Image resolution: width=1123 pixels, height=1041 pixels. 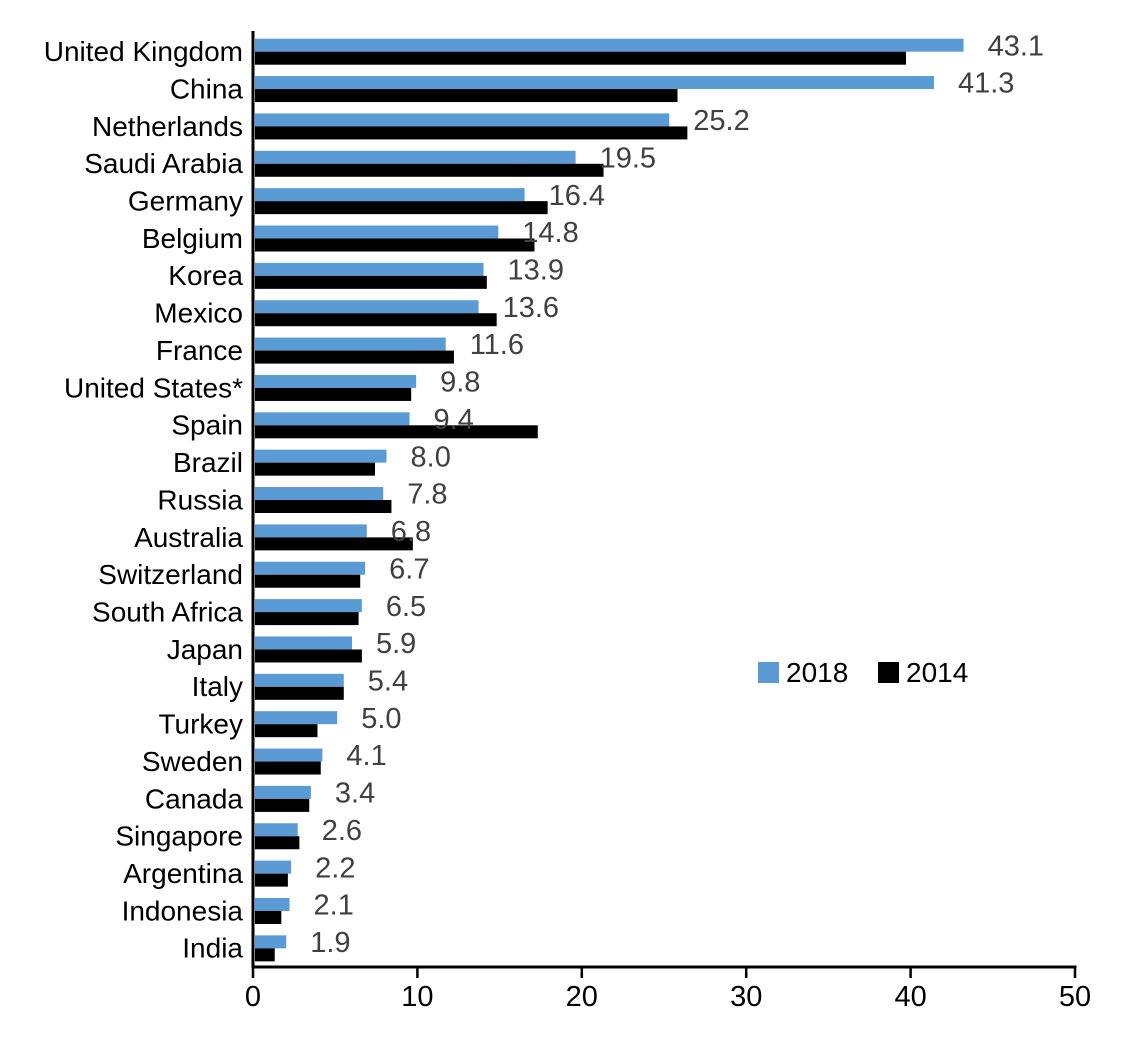 I want to click on value-label: 4.1, so click(x=366, y=756).